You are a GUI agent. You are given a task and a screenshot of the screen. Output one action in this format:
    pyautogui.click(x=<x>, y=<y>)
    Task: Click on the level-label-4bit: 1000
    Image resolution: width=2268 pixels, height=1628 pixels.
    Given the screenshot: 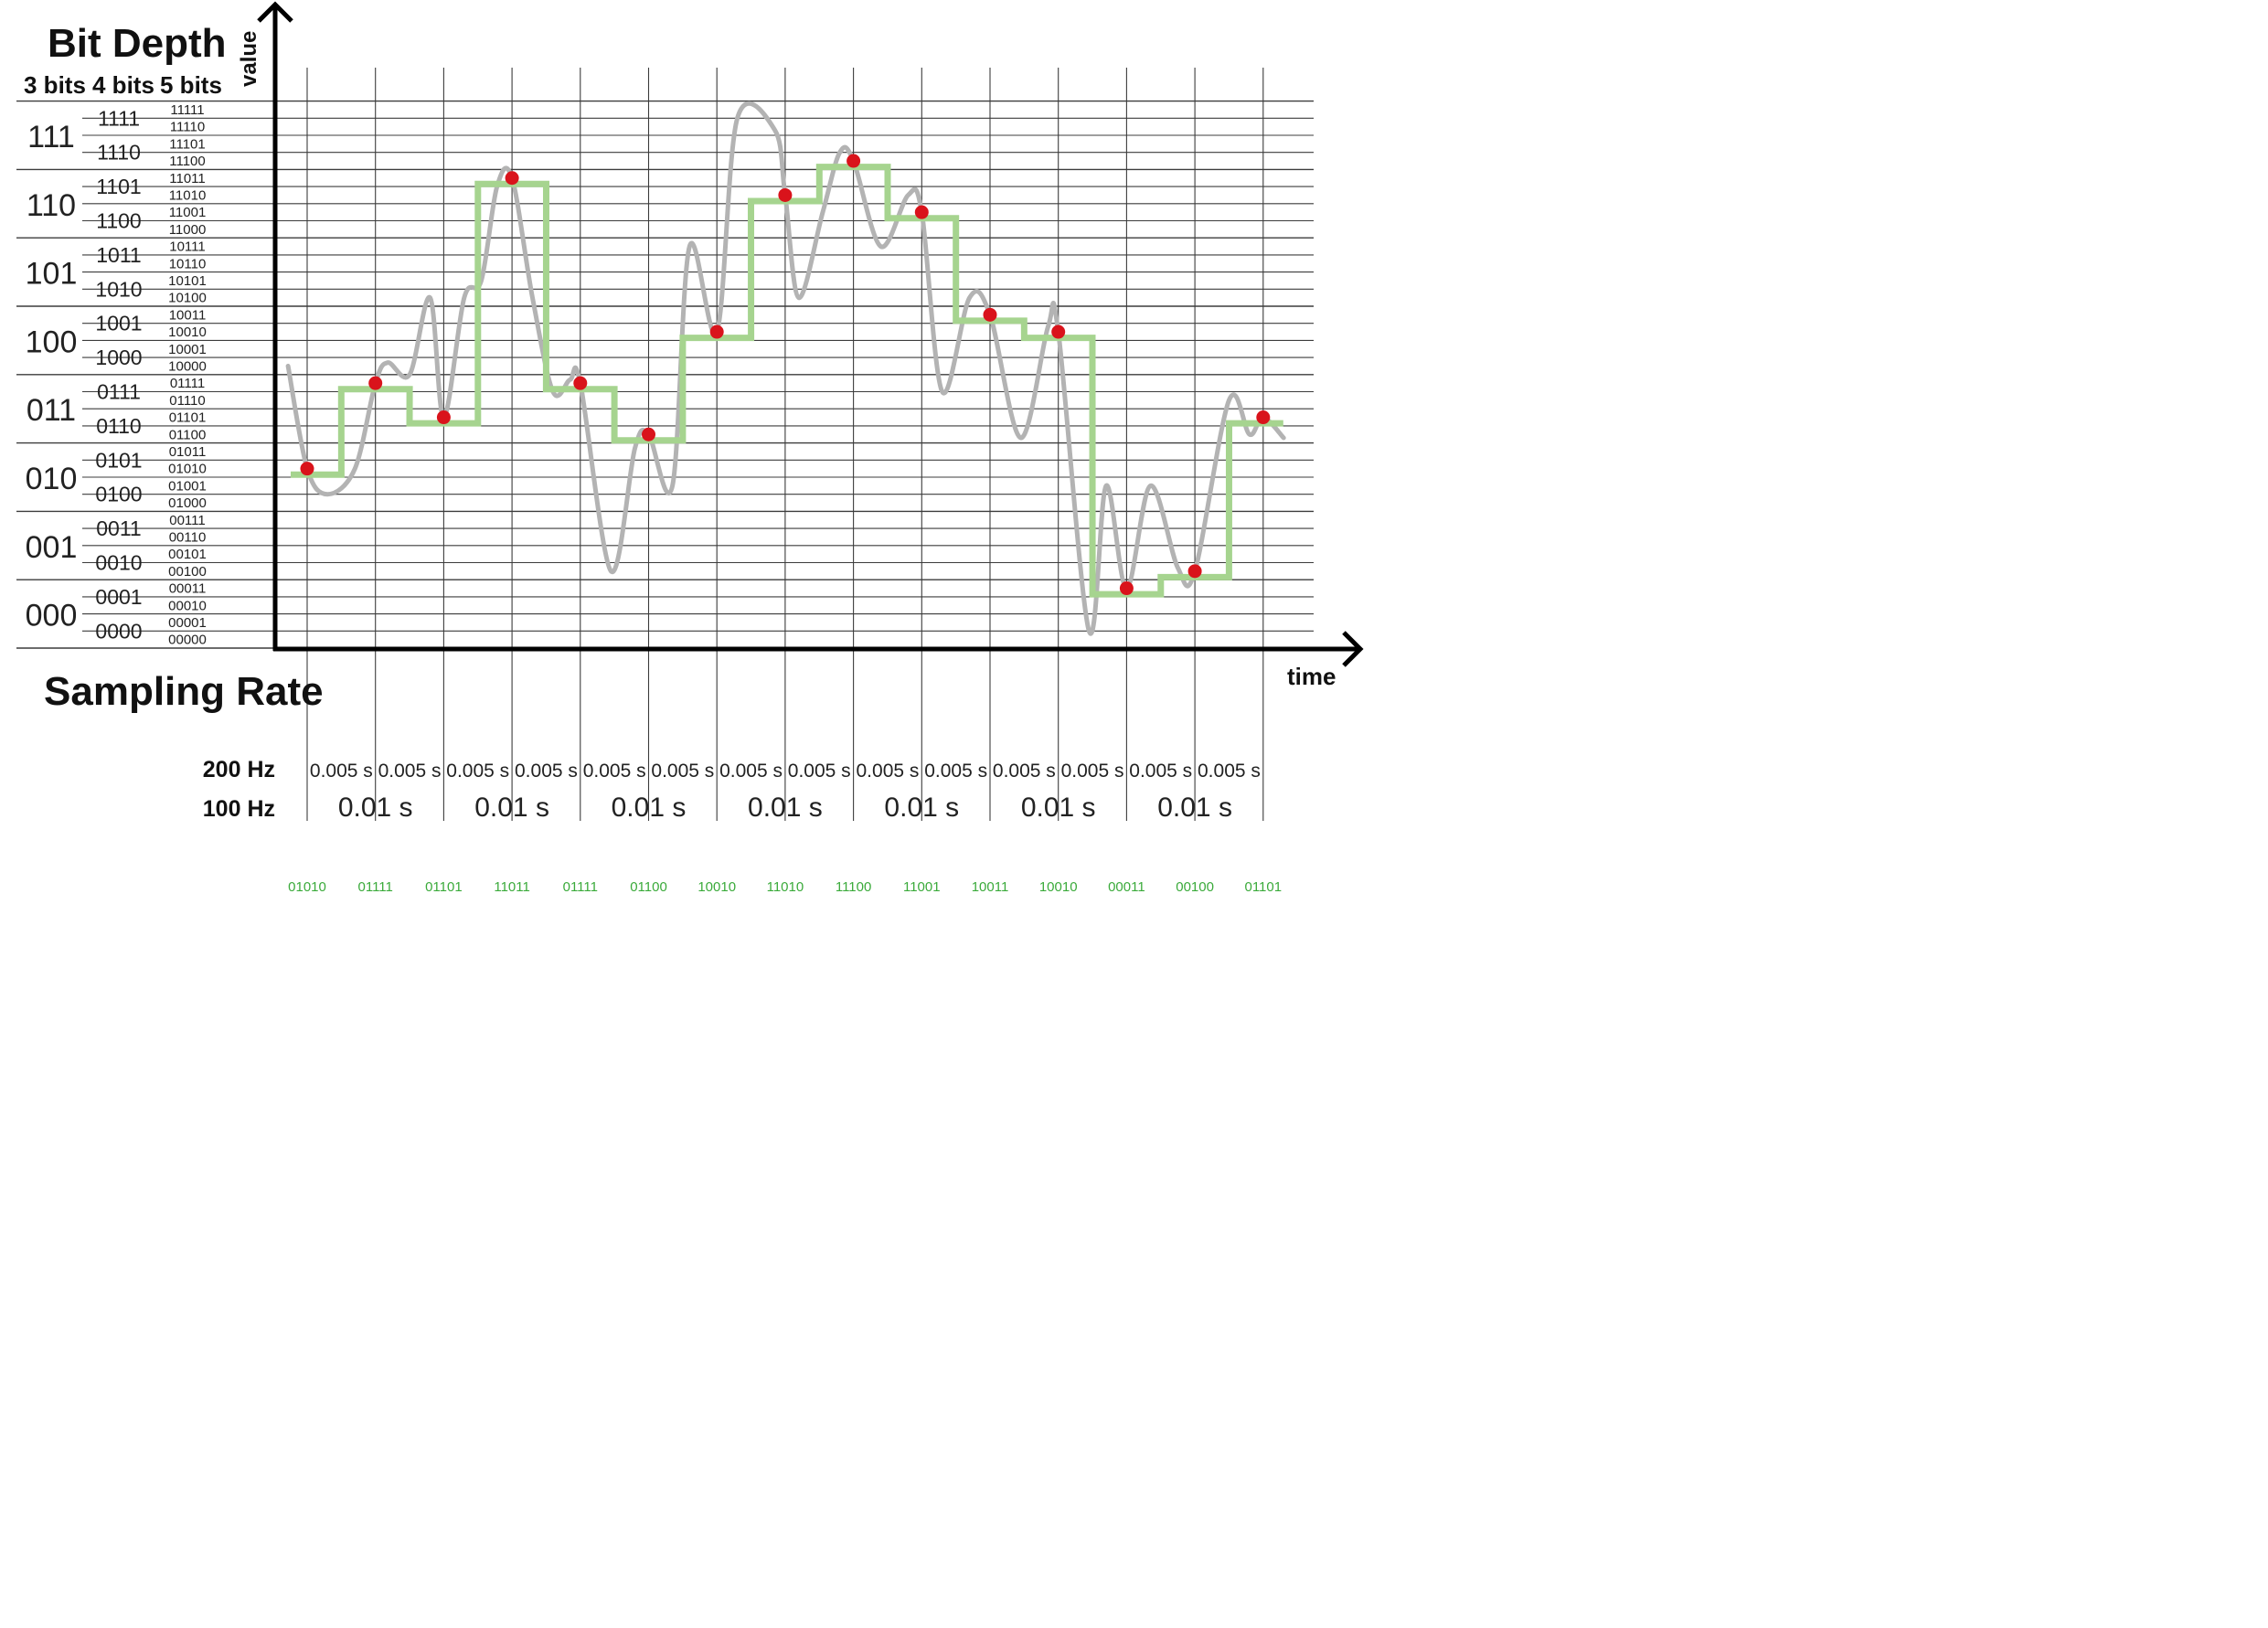 What is the action you would take?
    pyautogui.click(x=118, y=357)
    